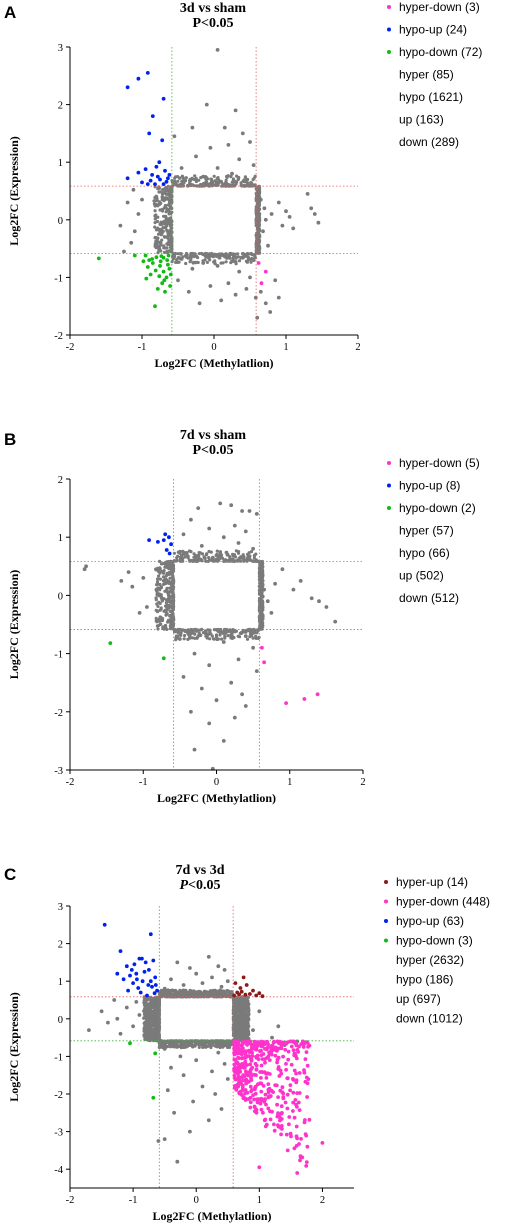 This screenshot has width=510, height=1230. I want to click on legend-label: hyper-down (5), so click(439, 463).